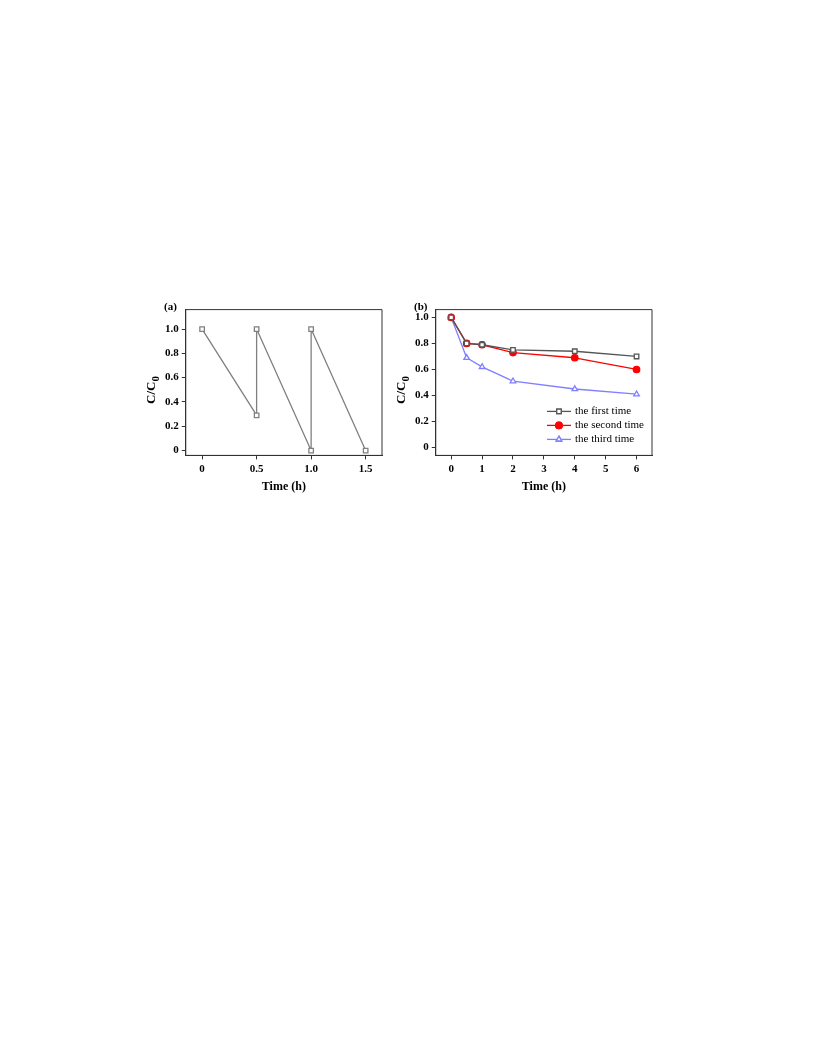 This screenshot has height=1056, width=816. Describe the element at coordinates (604, 438) in the screenshot. I see `legend-label: the third time` at that location.